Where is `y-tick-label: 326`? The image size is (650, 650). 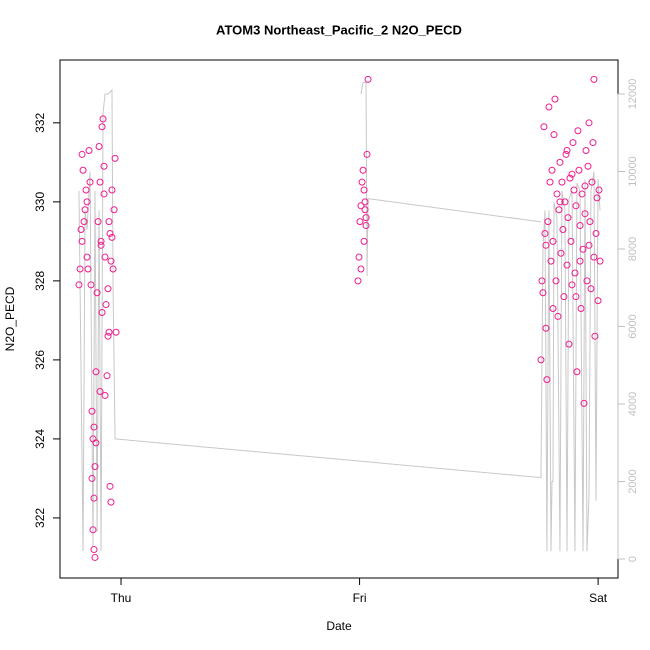
y-tick-label: 326 is located at coordinates (40, 360).